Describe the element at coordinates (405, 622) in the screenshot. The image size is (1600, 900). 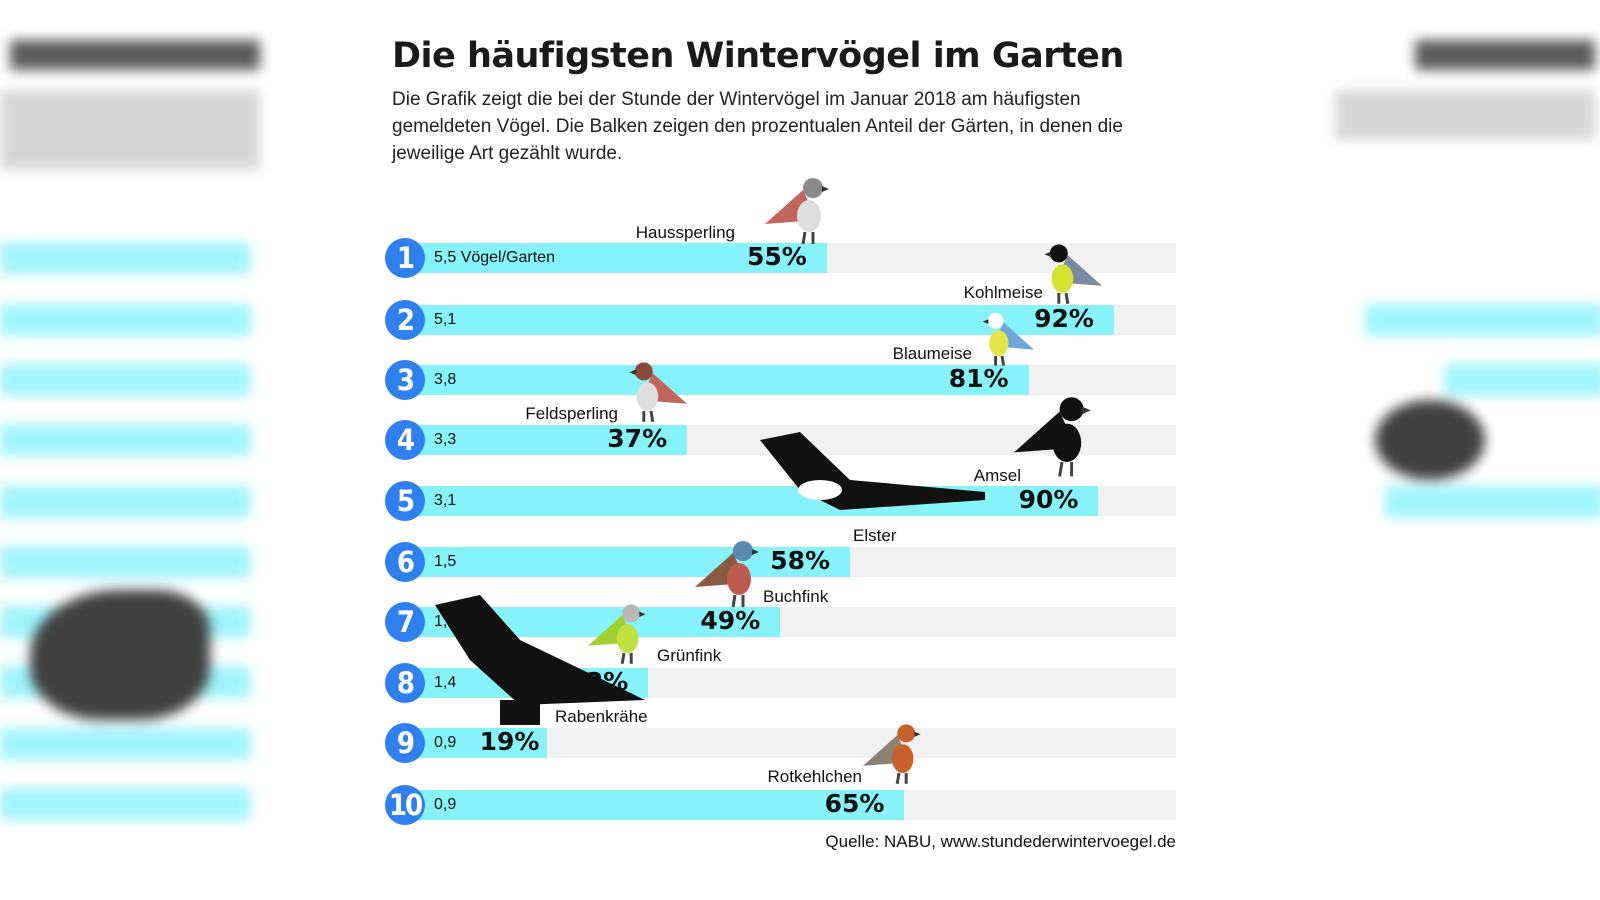
I see `rank-badge: 7` at that location.